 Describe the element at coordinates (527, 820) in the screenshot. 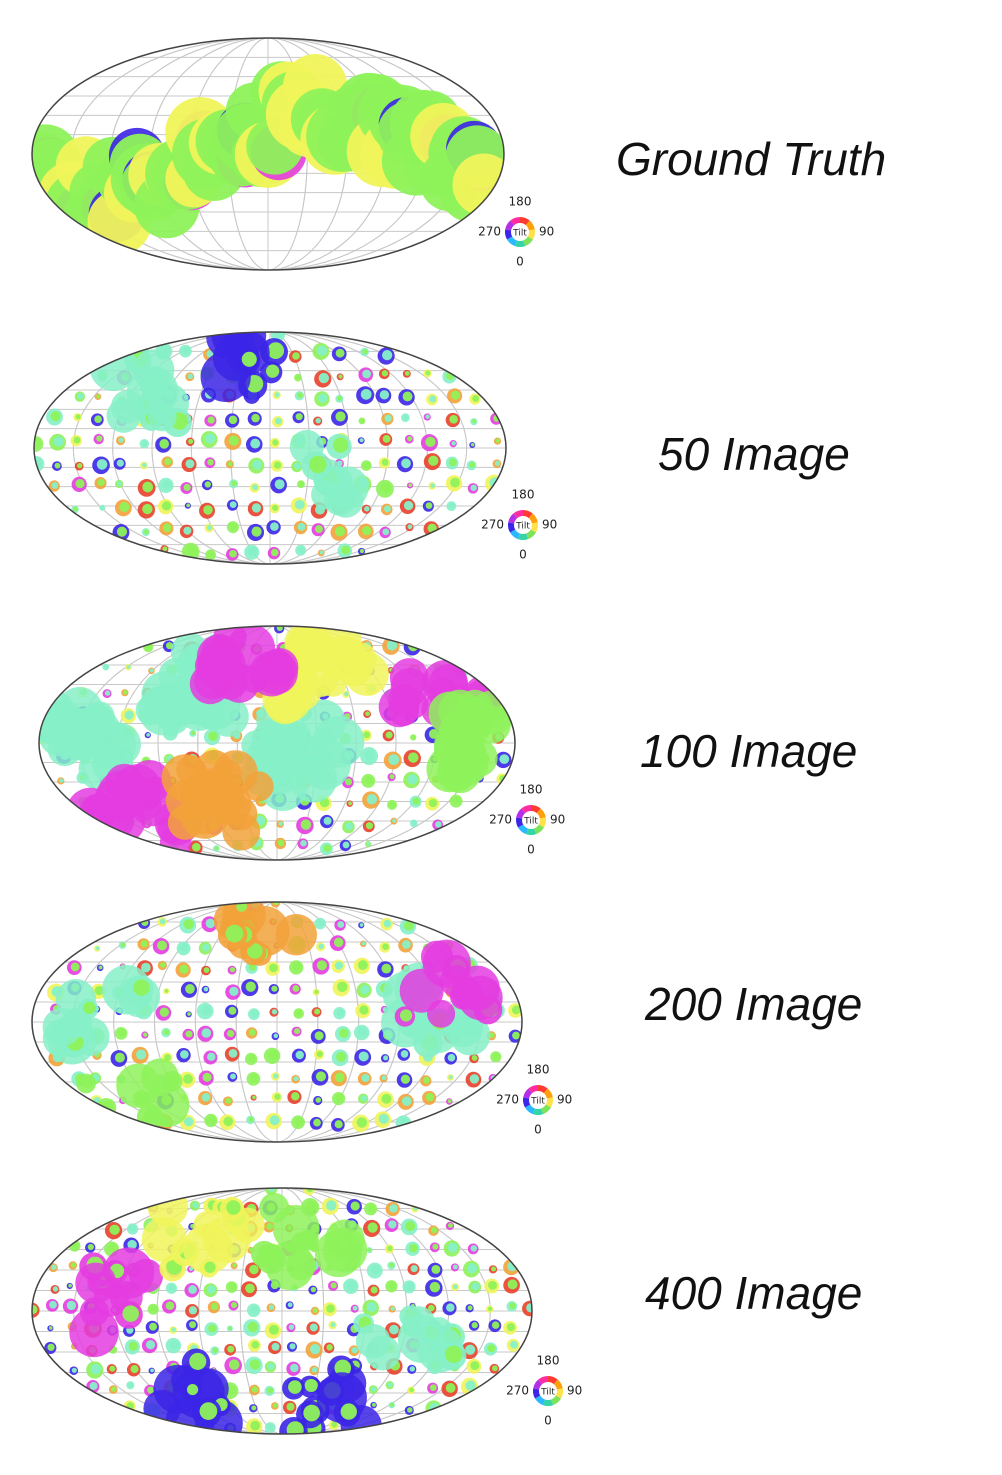

I see `tilt-colorwheel: Tilt 180 0 270 90` at that location.